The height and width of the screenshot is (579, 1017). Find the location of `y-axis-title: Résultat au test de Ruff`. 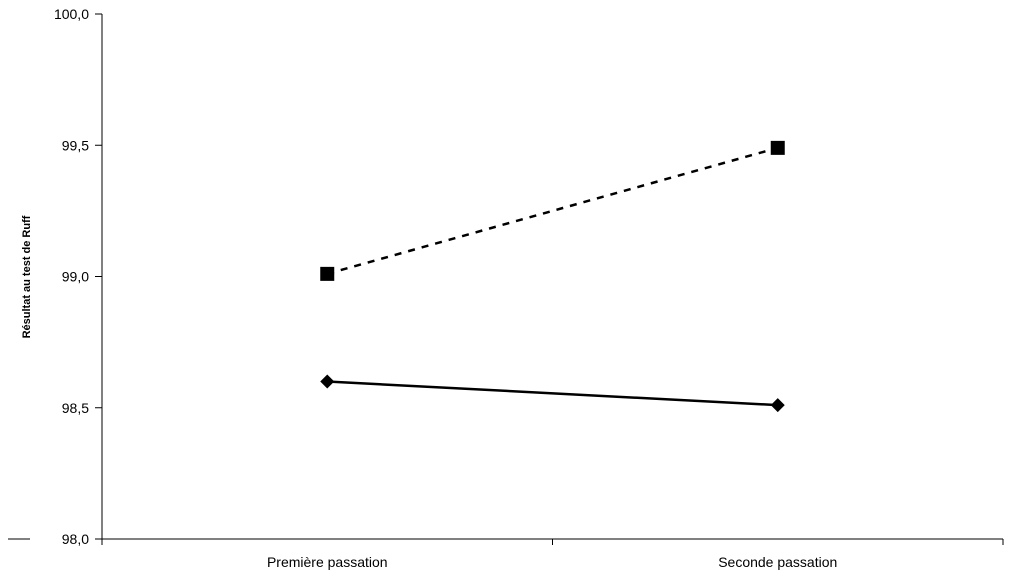

y-axis-title: Résultat au test de Ruff is located at coordinates (27, 276).